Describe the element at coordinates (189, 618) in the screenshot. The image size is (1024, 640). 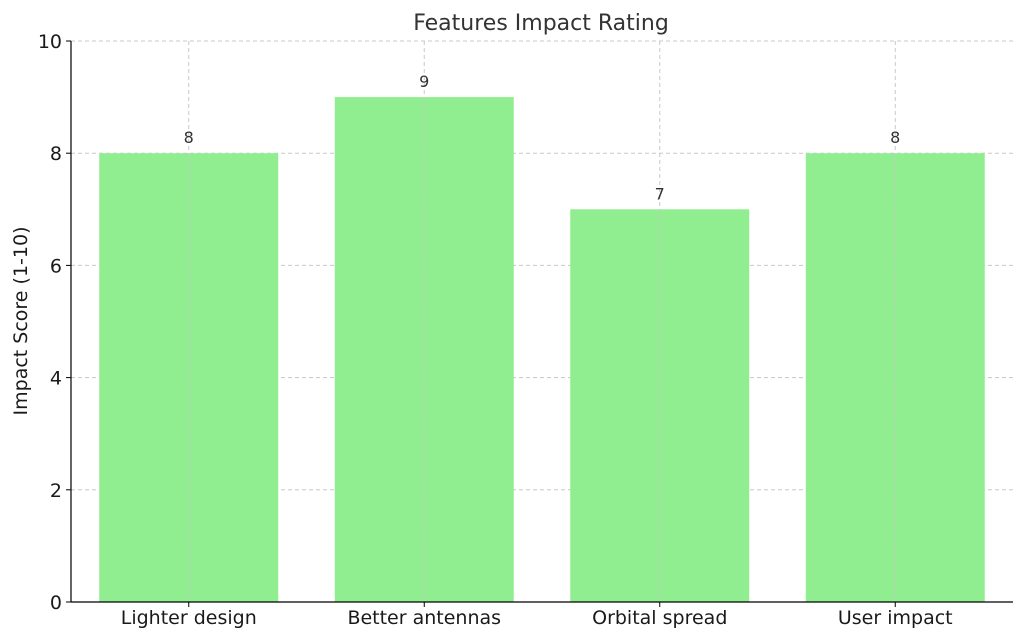
I see `x-tick-label: Lighter design` at that location.